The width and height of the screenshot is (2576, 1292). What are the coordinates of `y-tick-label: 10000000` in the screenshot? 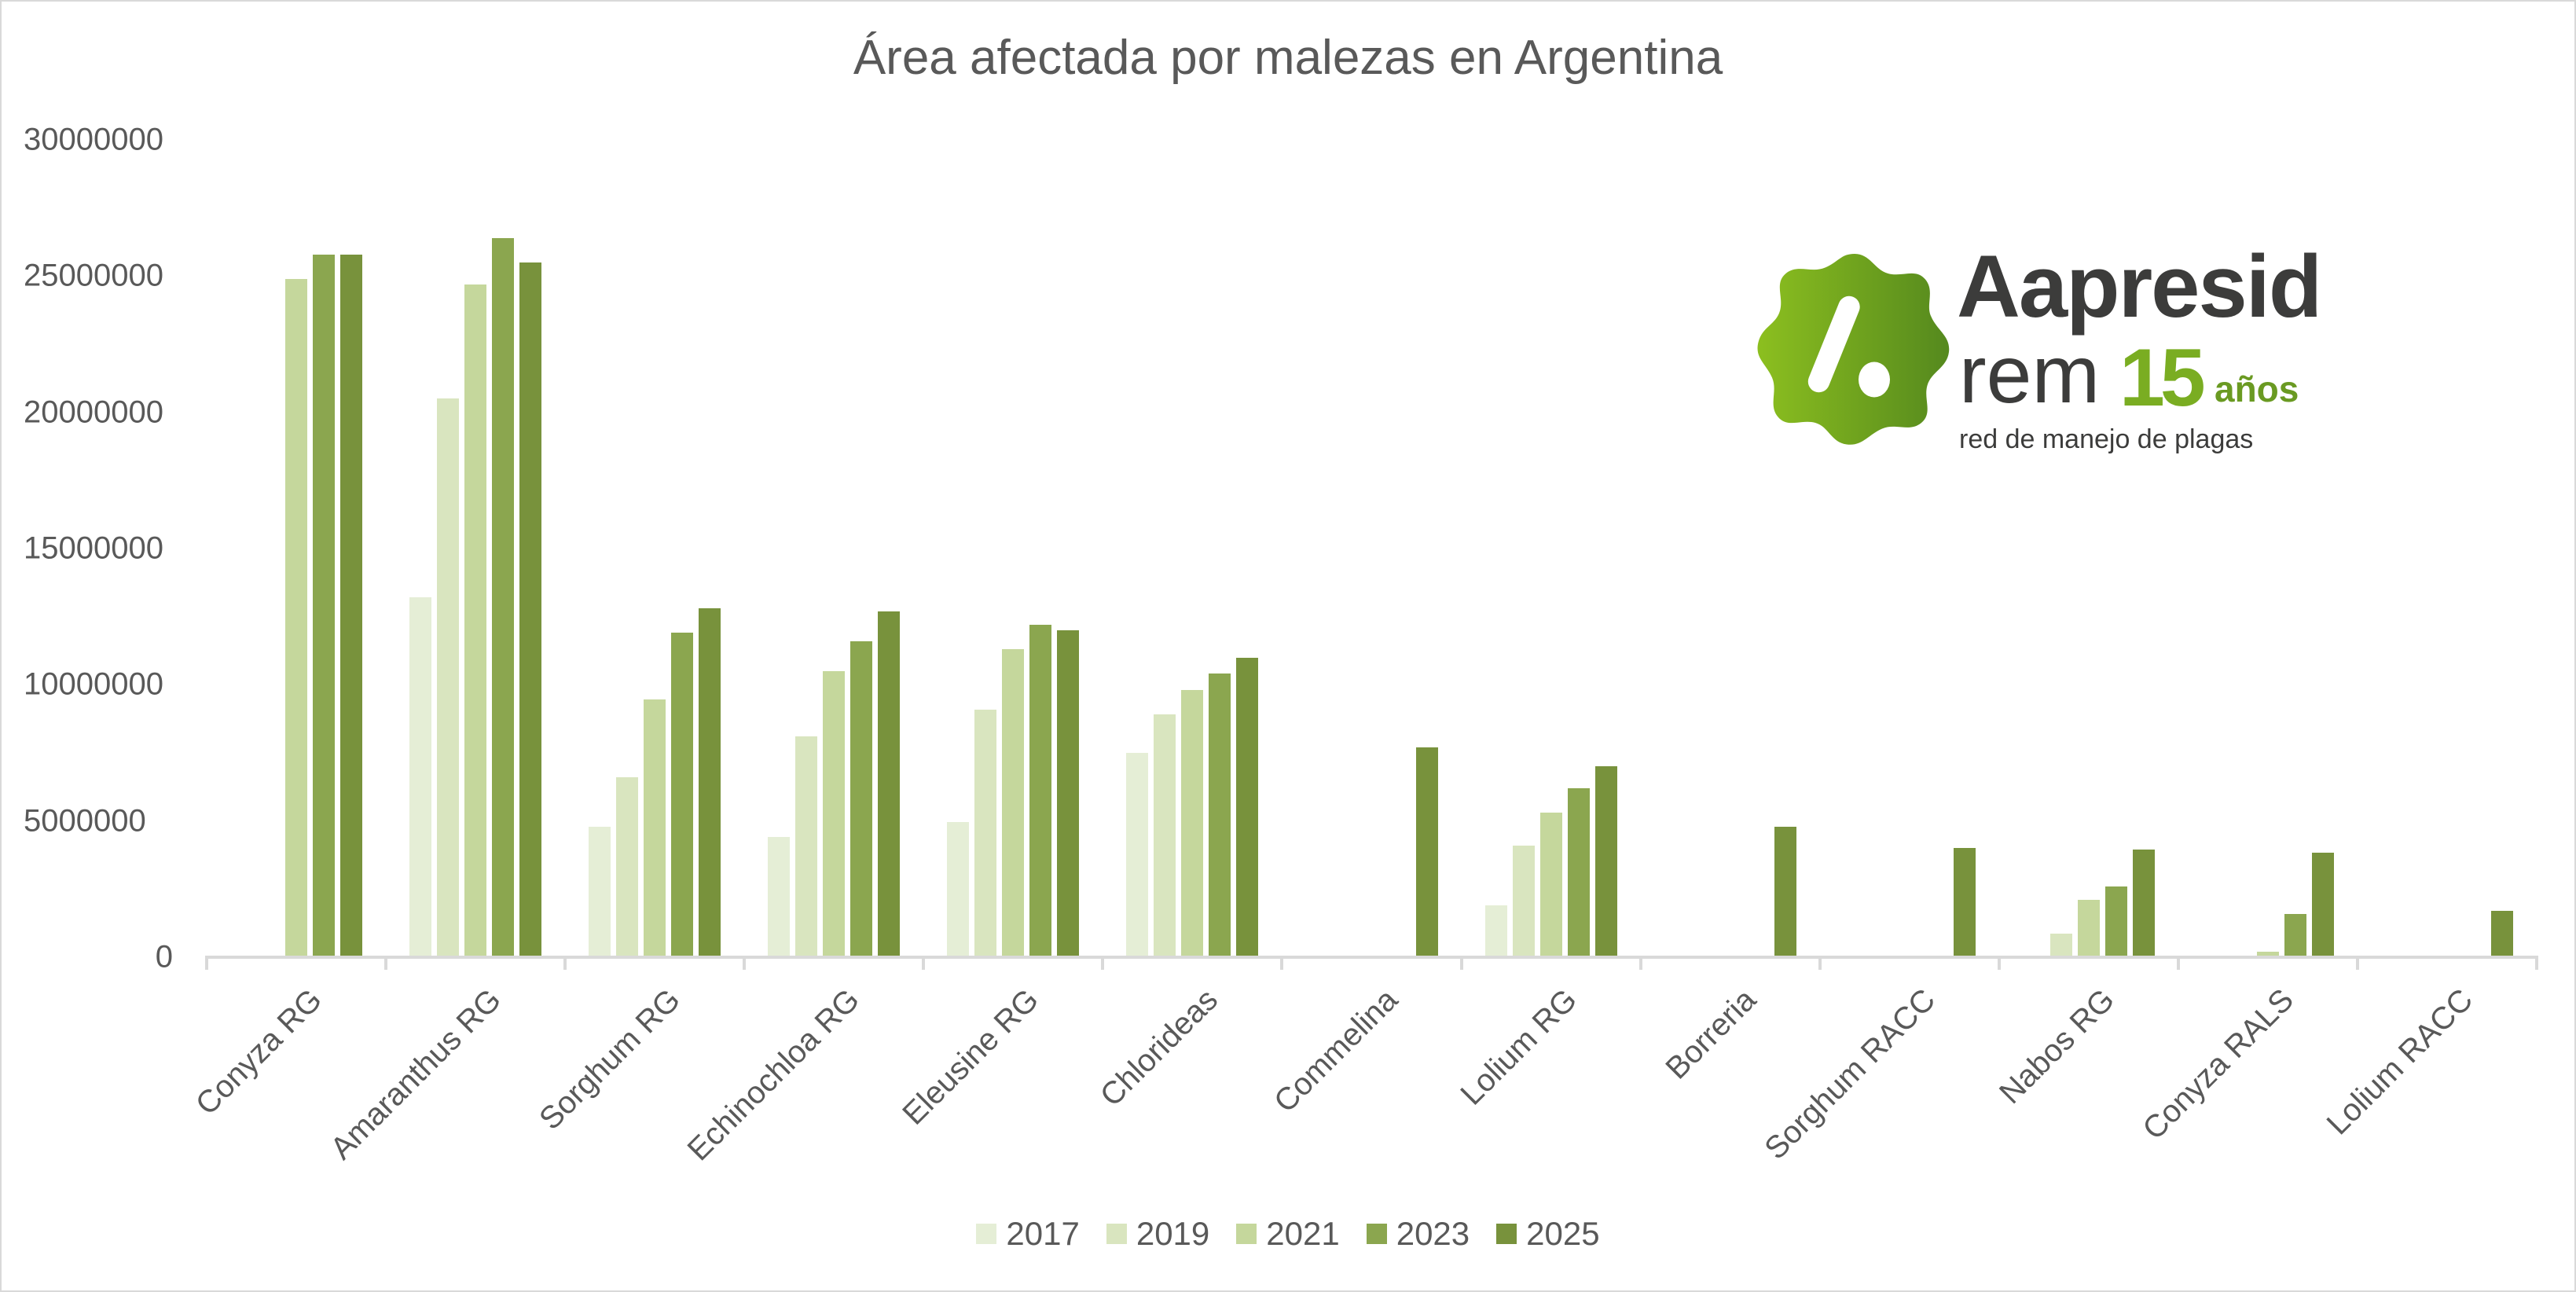 It's located at (93, 684).